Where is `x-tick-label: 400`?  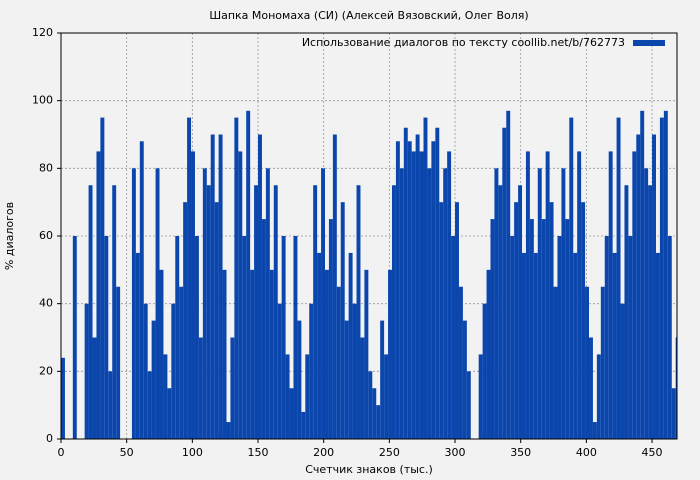
x-tick-label: 400 is located at coordinates (586, 452).